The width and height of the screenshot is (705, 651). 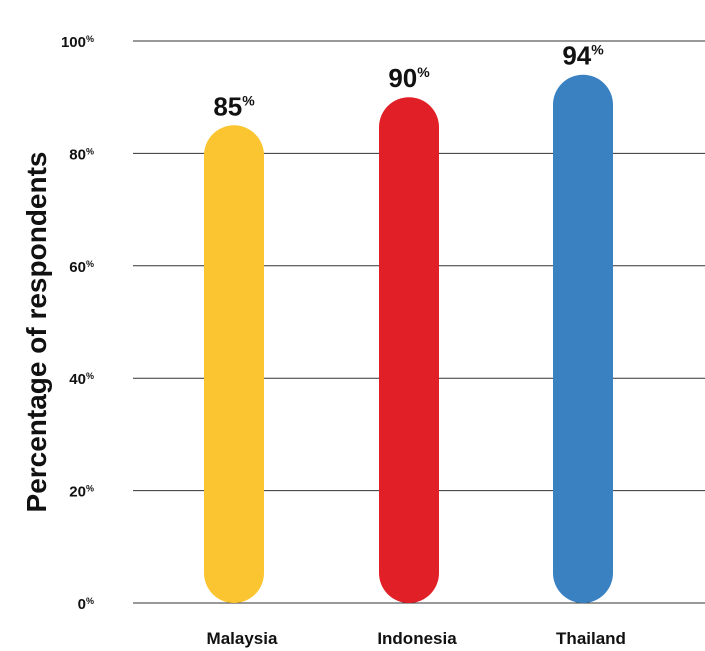 What do you see at coordinates (36, 332) in the screenshot?
I see `y-axis-title: Percentage of respondents` at bounding box center [36, 332].